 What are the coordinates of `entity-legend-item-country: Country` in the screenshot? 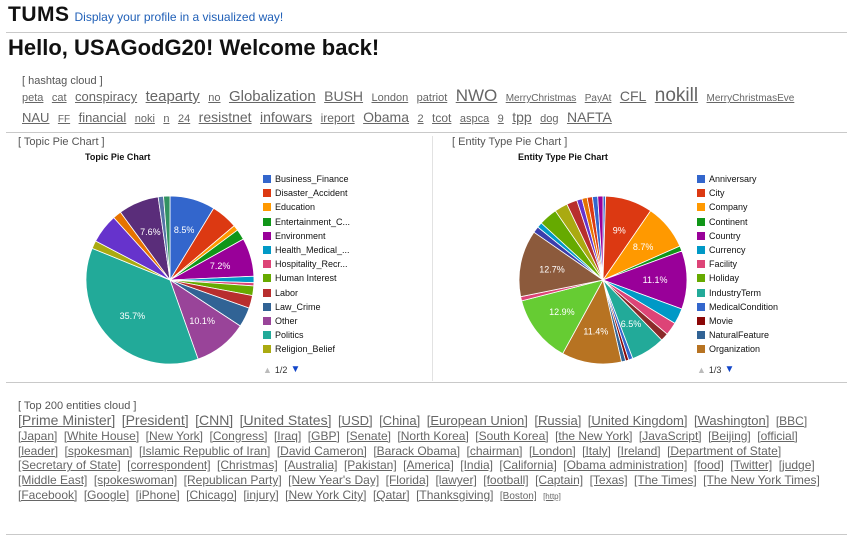 It's located at (737, 236).